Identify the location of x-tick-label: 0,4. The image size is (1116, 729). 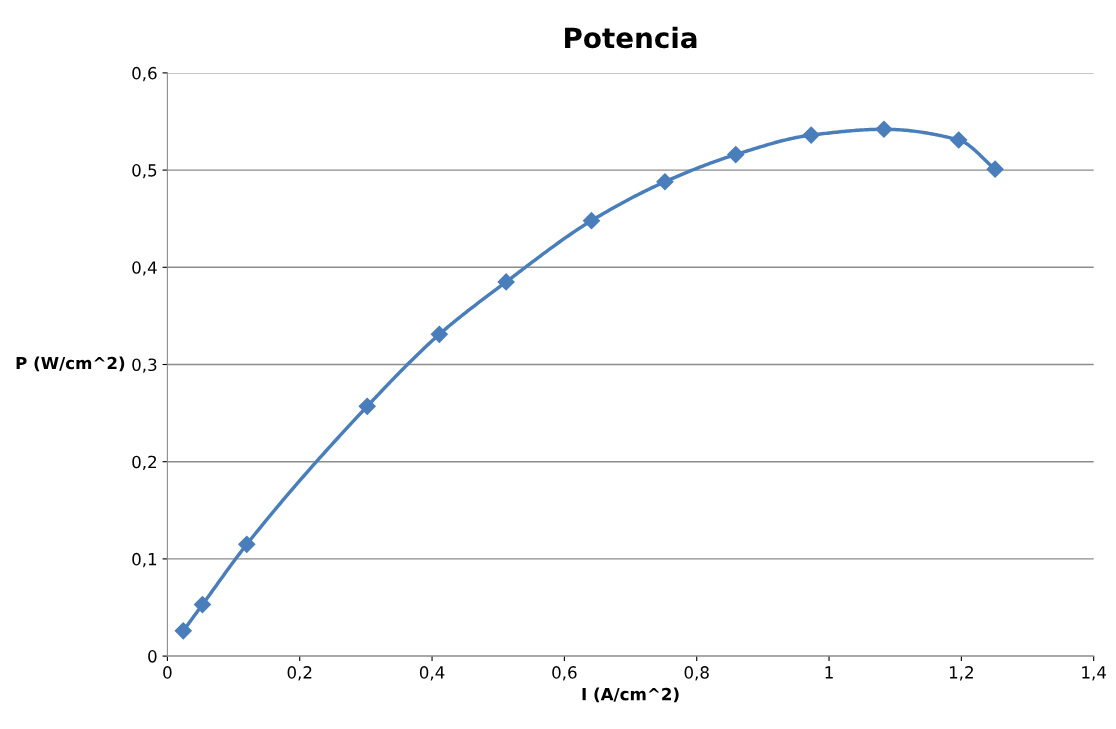
(432, 673).